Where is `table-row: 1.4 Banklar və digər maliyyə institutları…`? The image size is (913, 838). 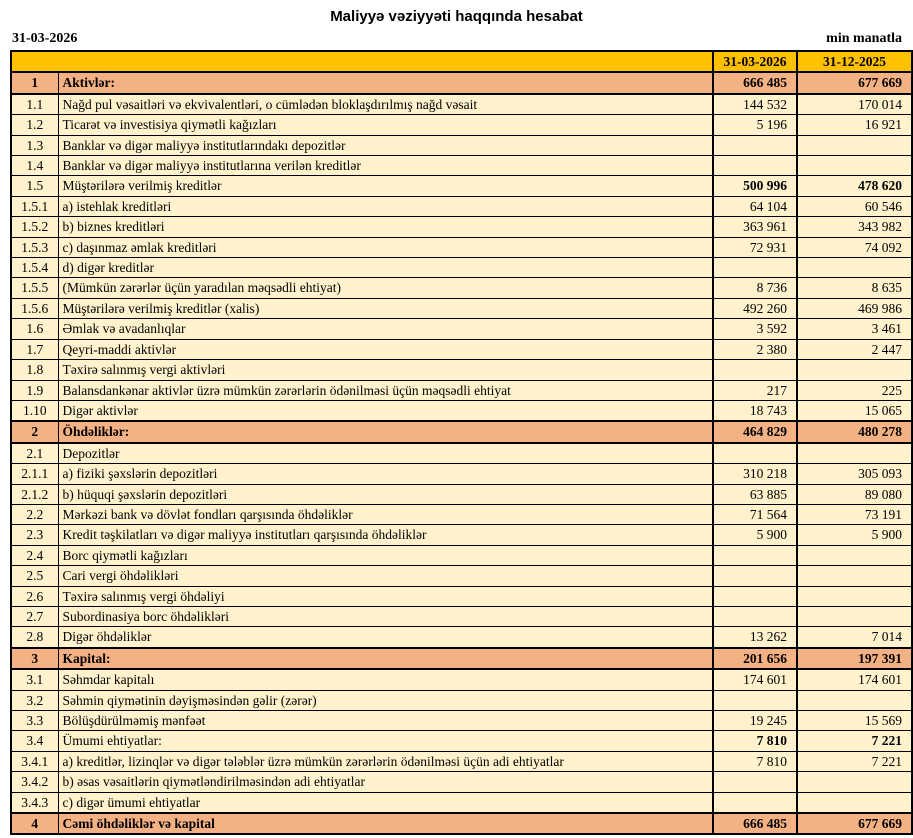 table-row: 1.4 Banklar və digər maliyyə institutları… is located at coordinates (461, 166).